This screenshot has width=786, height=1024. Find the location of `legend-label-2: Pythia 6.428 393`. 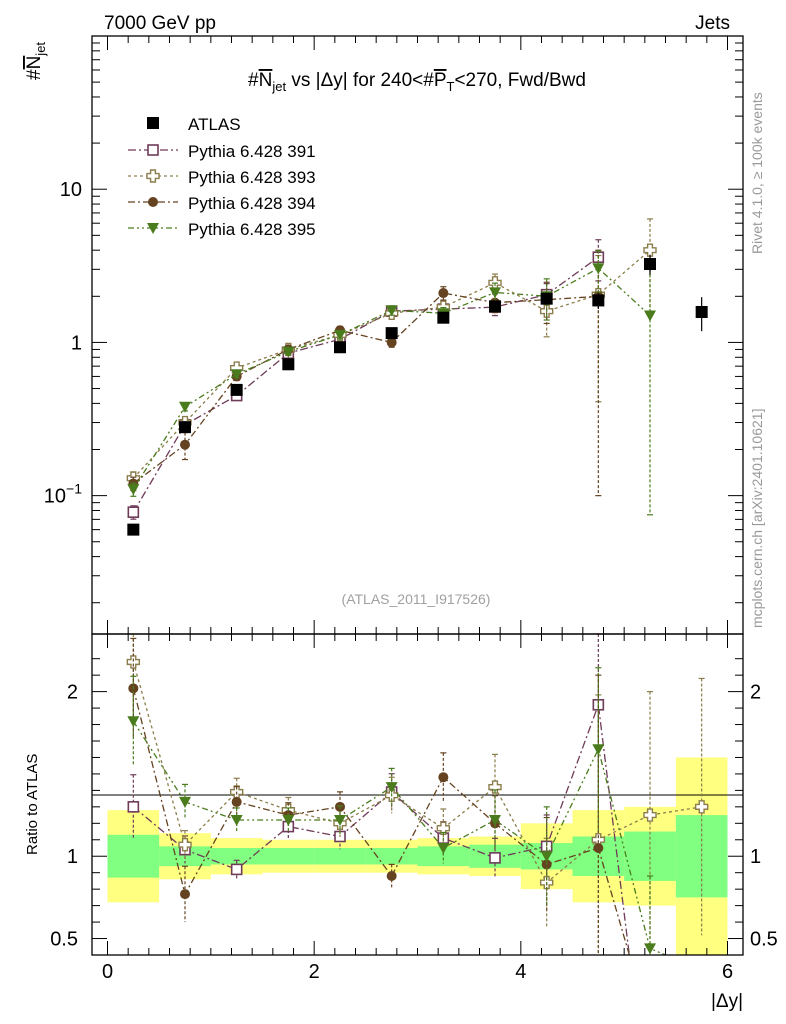

legend-label-2: Pythia 6.428 393 is located at coordinates (252, 177).